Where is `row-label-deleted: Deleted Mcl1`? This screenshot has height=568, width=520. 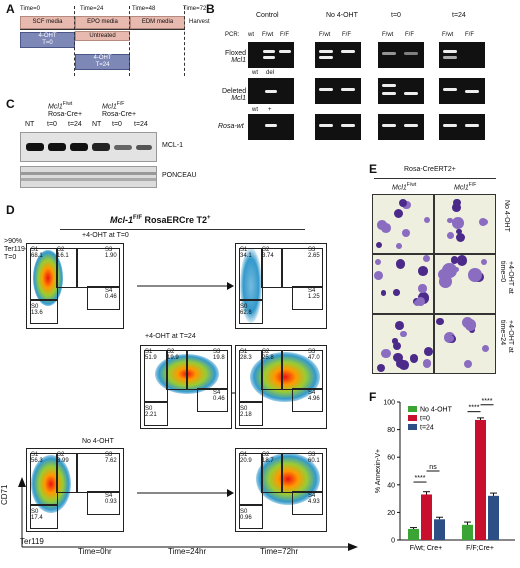
row-label-deleted: Deleted Mcl1 is located at coordinates (234, 95).